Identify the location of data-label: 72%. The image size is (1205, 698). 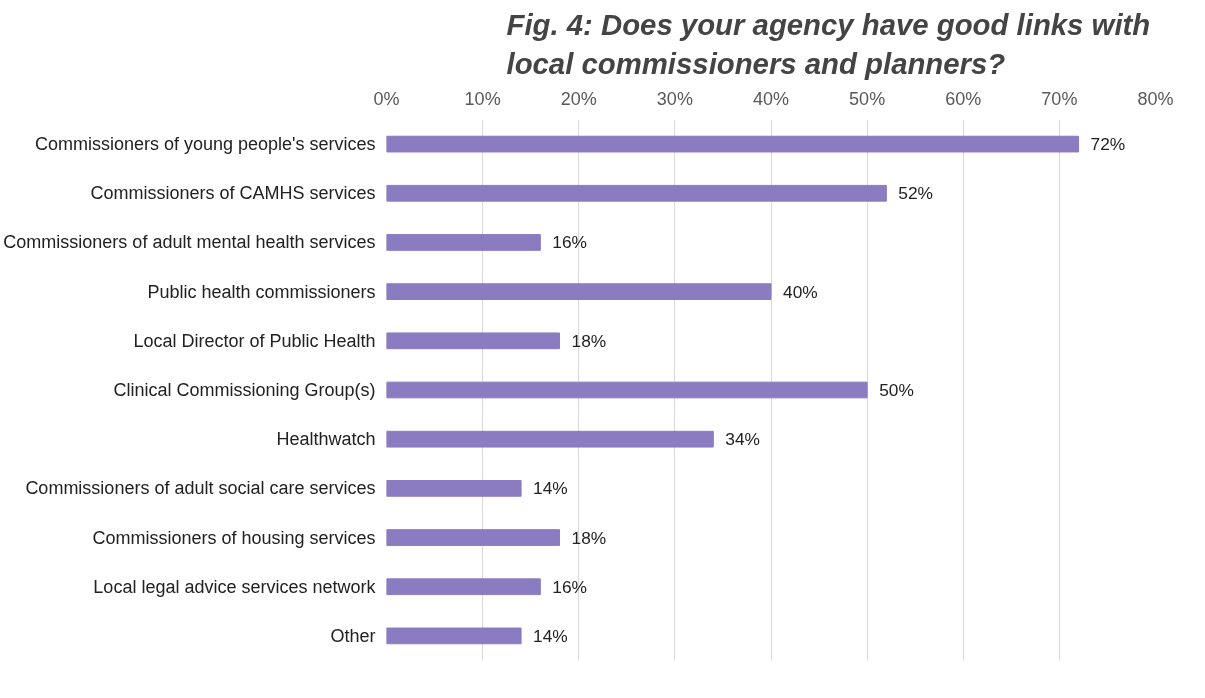
(1108, 144).